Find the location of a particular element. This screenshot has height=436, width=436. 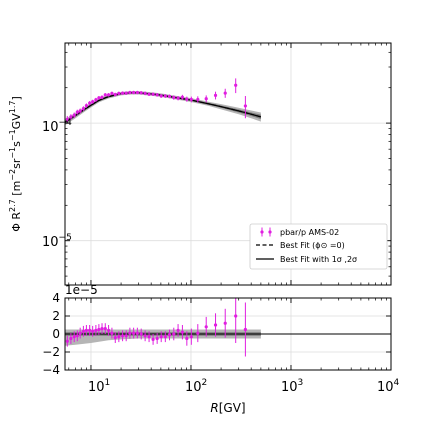

res-band-2sigma-area is located at coordinates (163, 337).